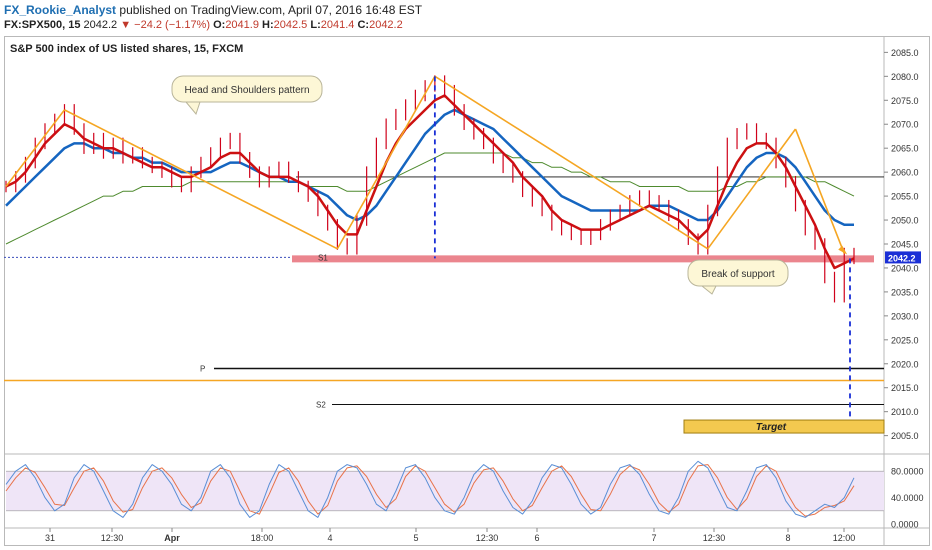 Image resolution: width=932 pixels, height=550 pixels. What do you see at coordinates (415, 538) in the screenshot?
I see `time-tick-label: 5` at bounding box center [415, 538].